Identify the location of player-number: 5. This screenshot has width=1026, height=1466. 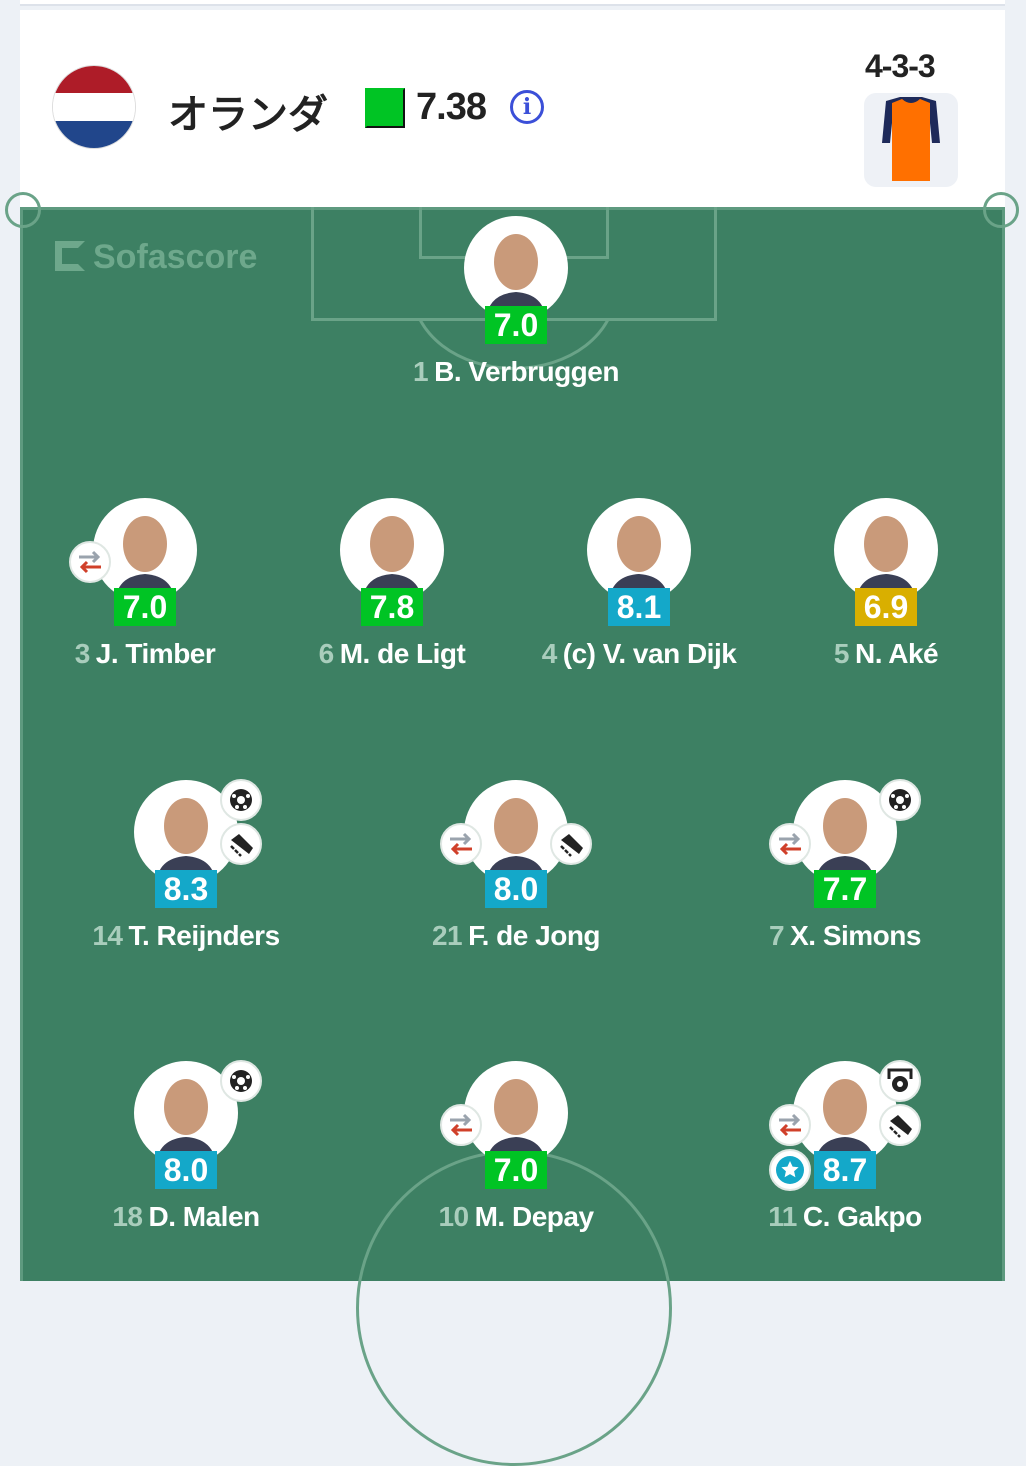
(841, 653).